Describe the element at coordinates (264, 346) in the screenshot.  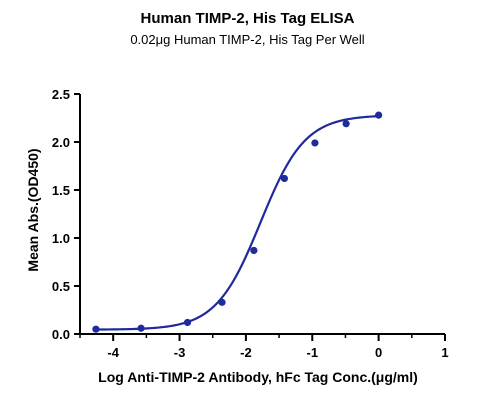
I see `x-axis: -4 -3 -2 -1 0 1` at that location.